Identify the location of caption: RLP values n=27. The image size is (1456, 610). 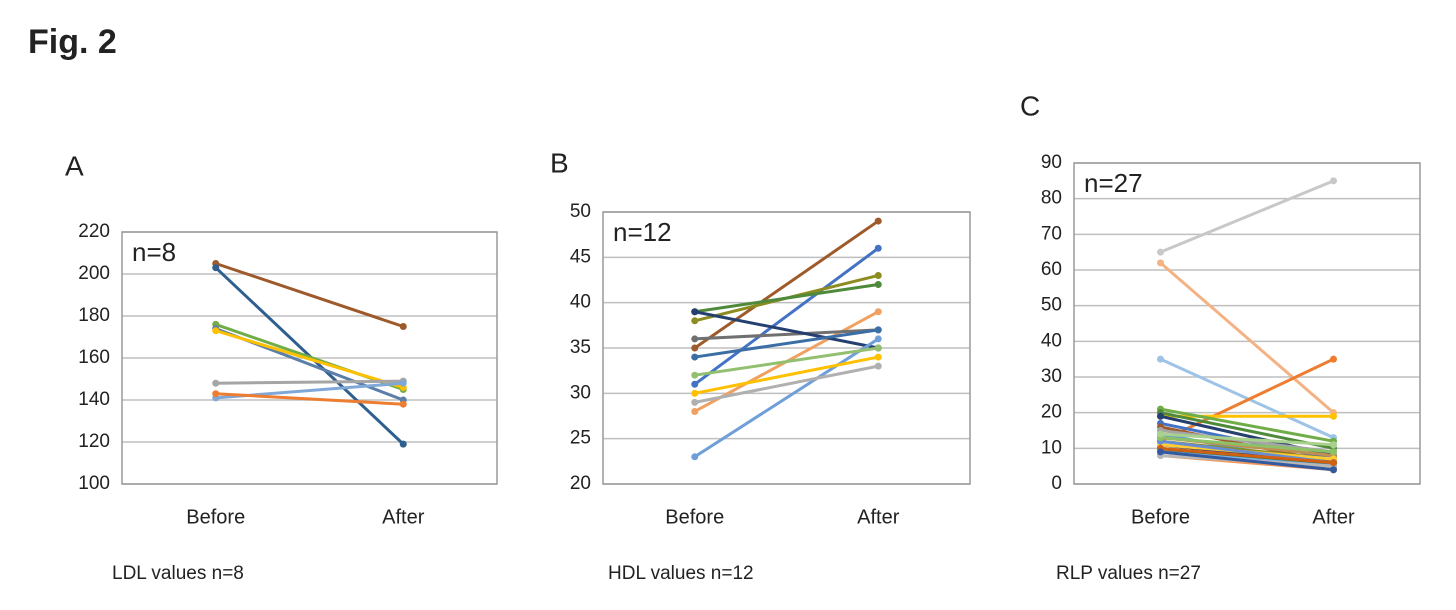
(1128, 573).